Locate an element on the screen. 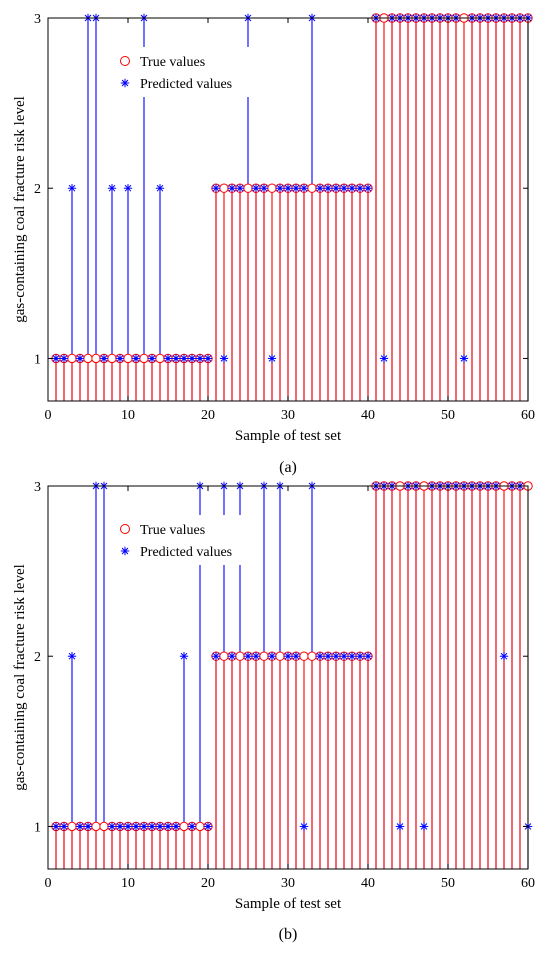  x-tick-label: 30 is located at coordinates (288, 883).